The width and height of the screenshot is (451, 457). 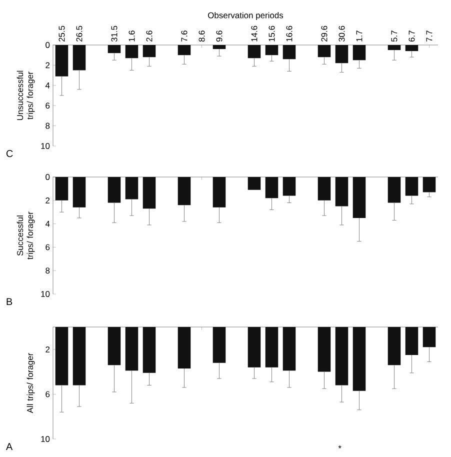 What do you see at coordinates (254, 34) in the screenshot?
I see `x-tick-label: 14.6` at bounding box center [254, 34].